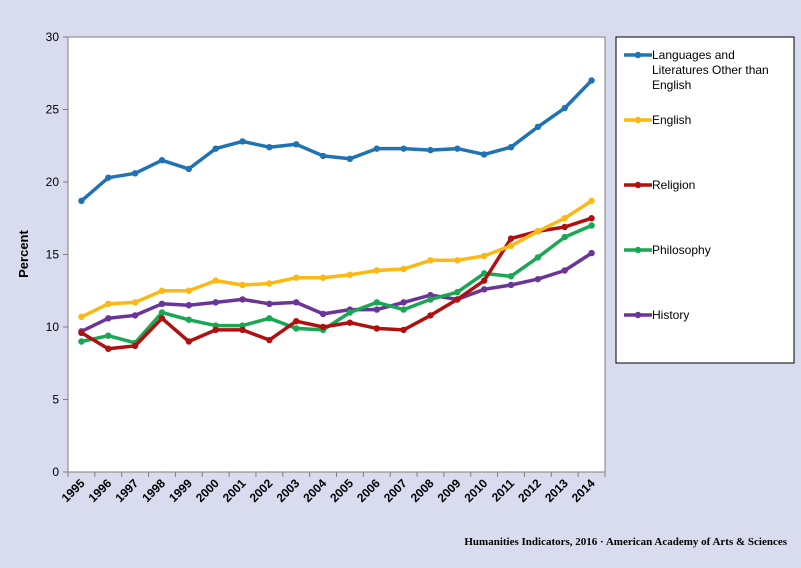 Image resolution: width=801 pixels, height=568 pixels. I want to click on legend-box, so click(705, 200).